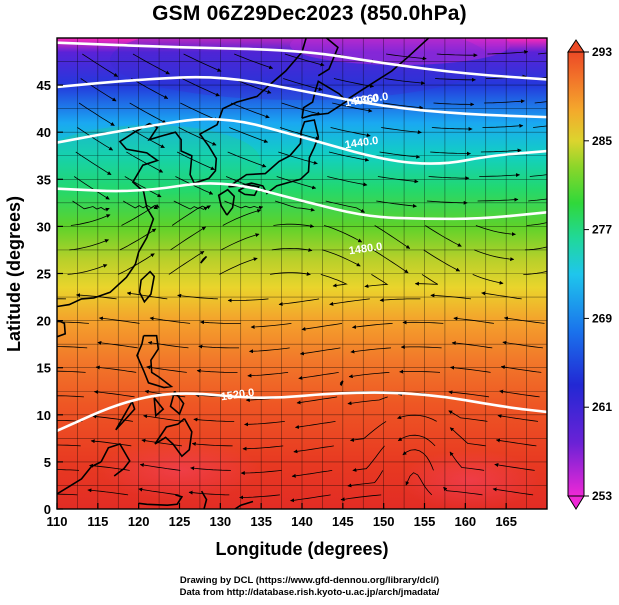 This screenshot has height=605, width=619. I want to click on coldest-air-shade, so click(400, 51).